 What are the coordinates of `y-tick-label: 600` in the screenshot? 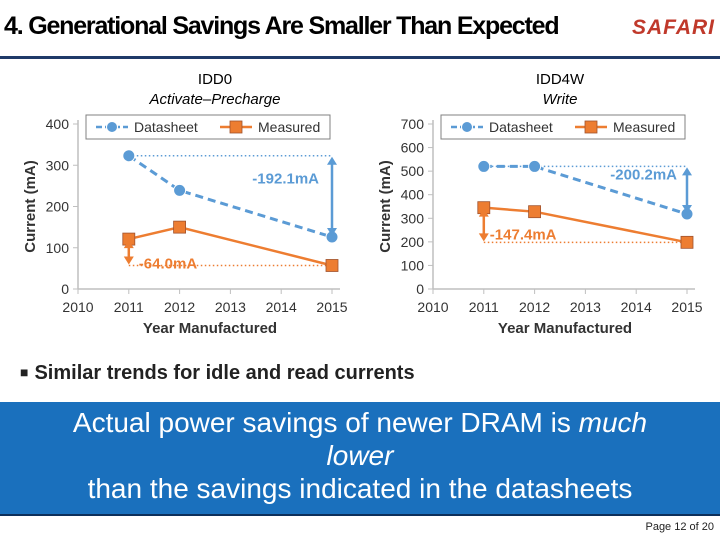 It's located at (413, 148).